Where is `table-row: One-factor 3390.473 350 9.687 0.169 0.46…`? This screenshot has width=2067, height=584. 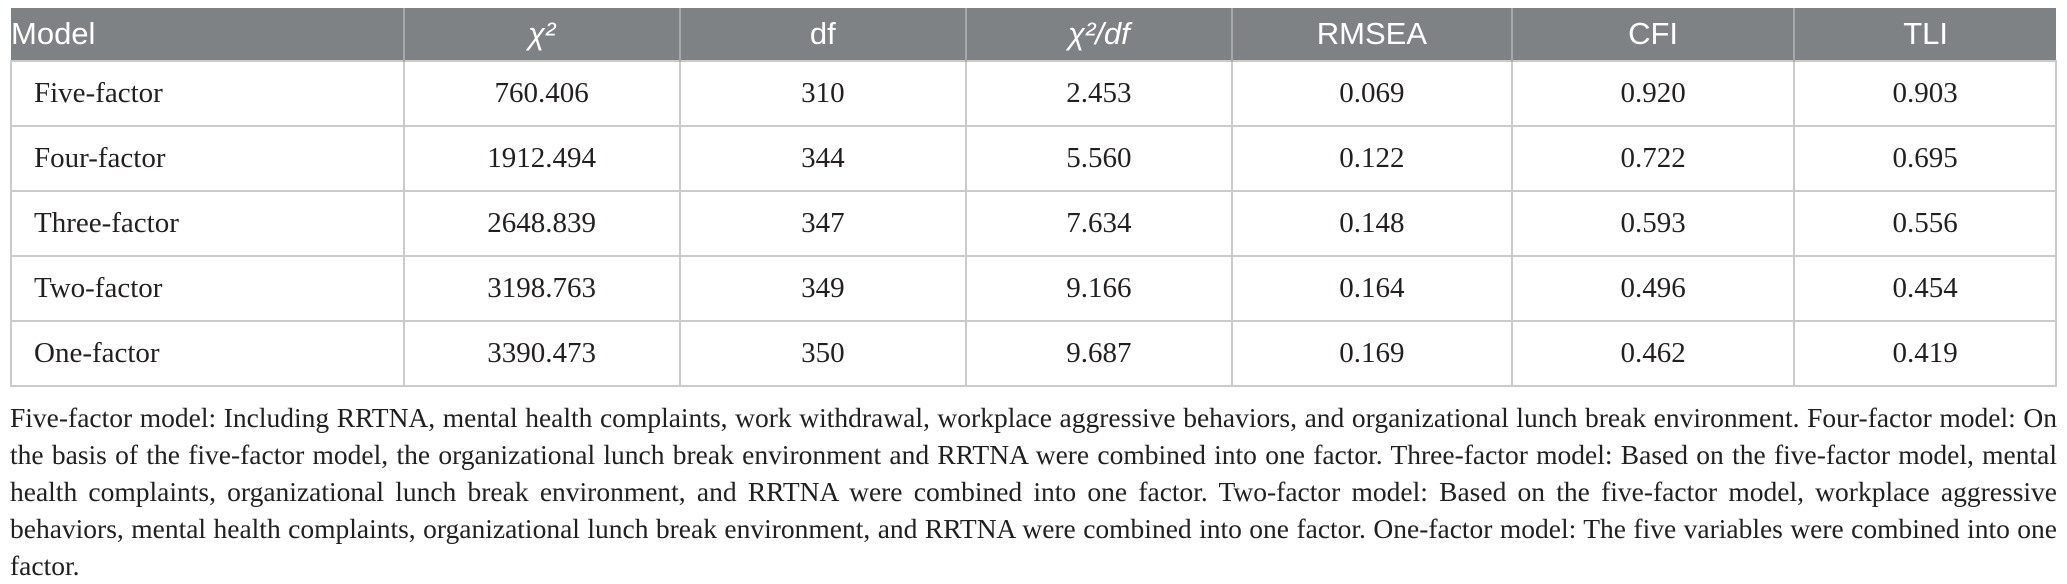
table-row: One-factor 3390.473 350 9.687 0.169 0.46… is located at coordinates (1033, 353).